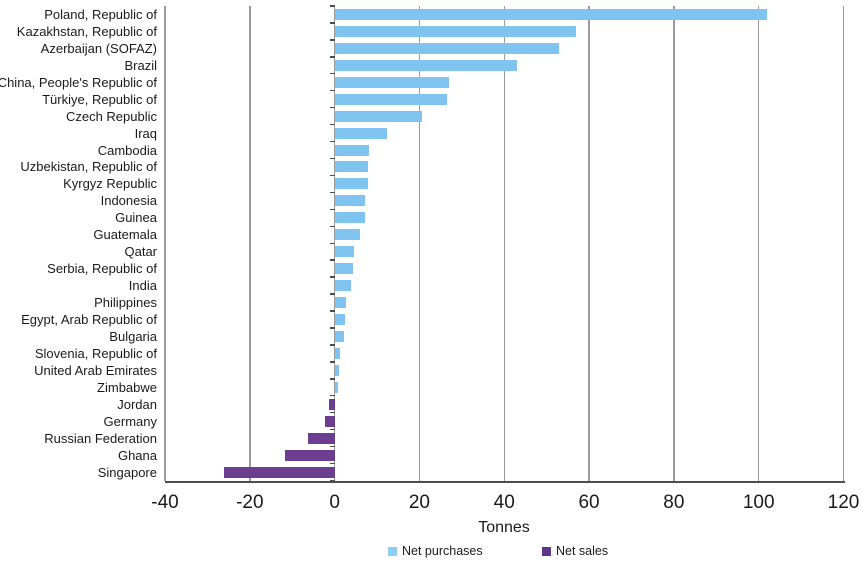 This screenshot has width=865, height=565. I want to click on bar-azerbaijan-sofaz, so click(447, 48).